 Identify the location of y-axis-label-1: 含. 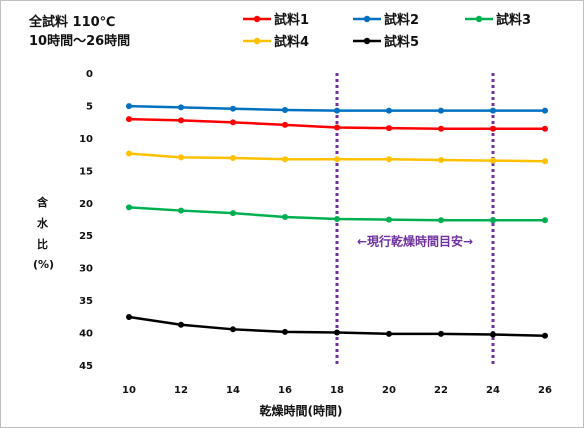
(42, 202).